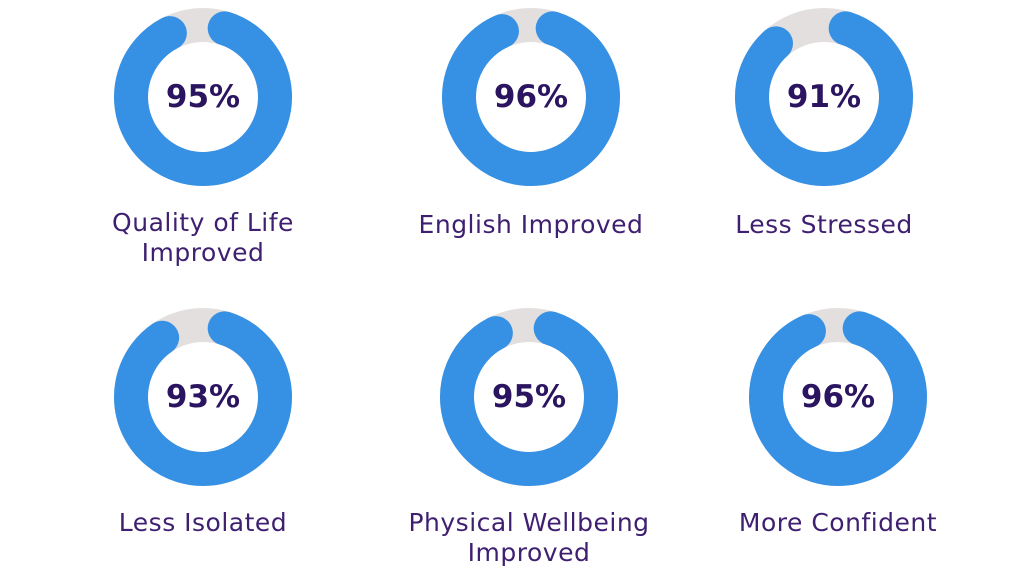 The height and width of the screenshot is (576, 1024). I want to click on chart-title: English Improved, so click(531, 224).